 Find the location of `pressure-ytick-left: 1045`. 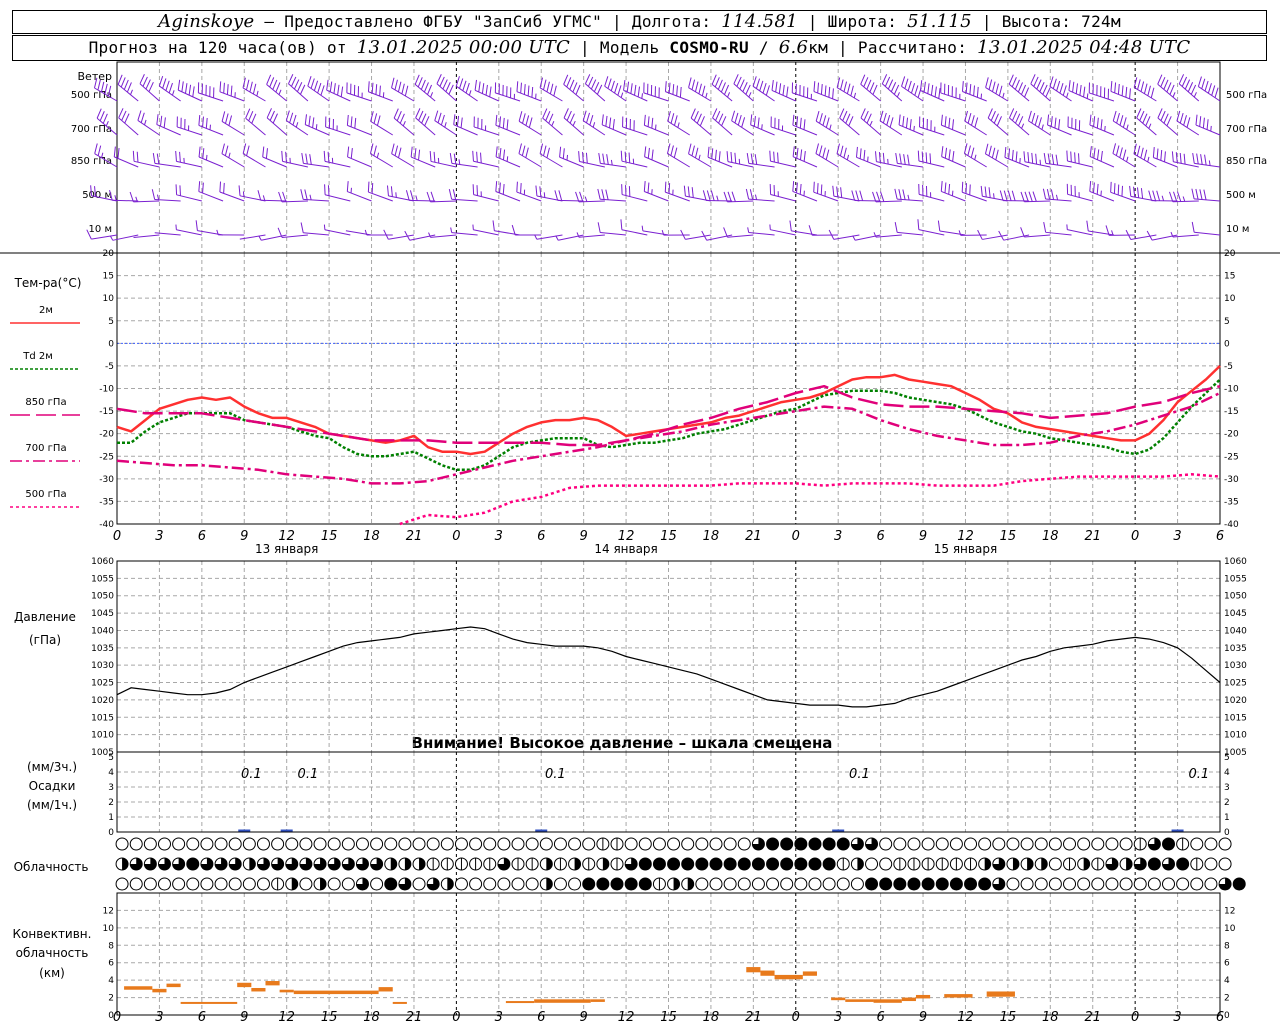

pressure-ytick-left: 1045 is located at coordinates (102, 614).